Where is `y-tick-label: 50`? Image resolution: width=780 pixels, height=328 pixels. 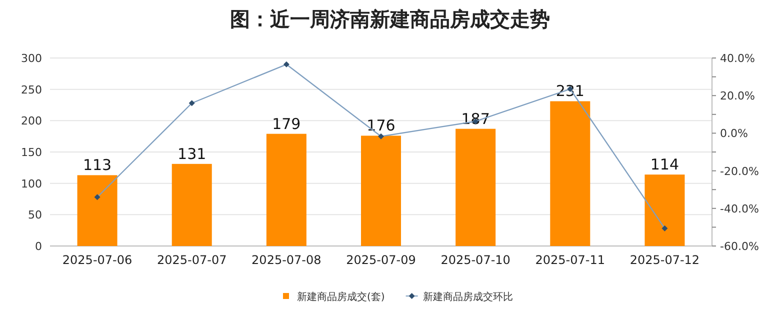
y-tick-label: 50 is located at coordinates (35, 215).